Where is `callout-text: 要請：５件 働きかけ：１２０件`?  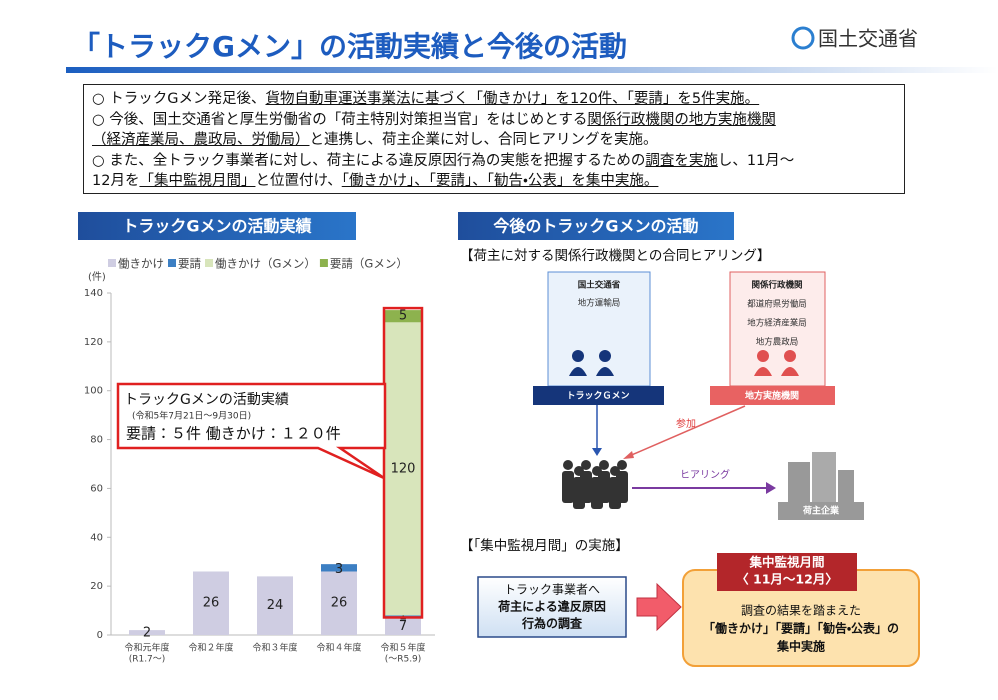 callout-text: 要請：５件 働きかけ：１２０件 is located at coordinates (233, 434).